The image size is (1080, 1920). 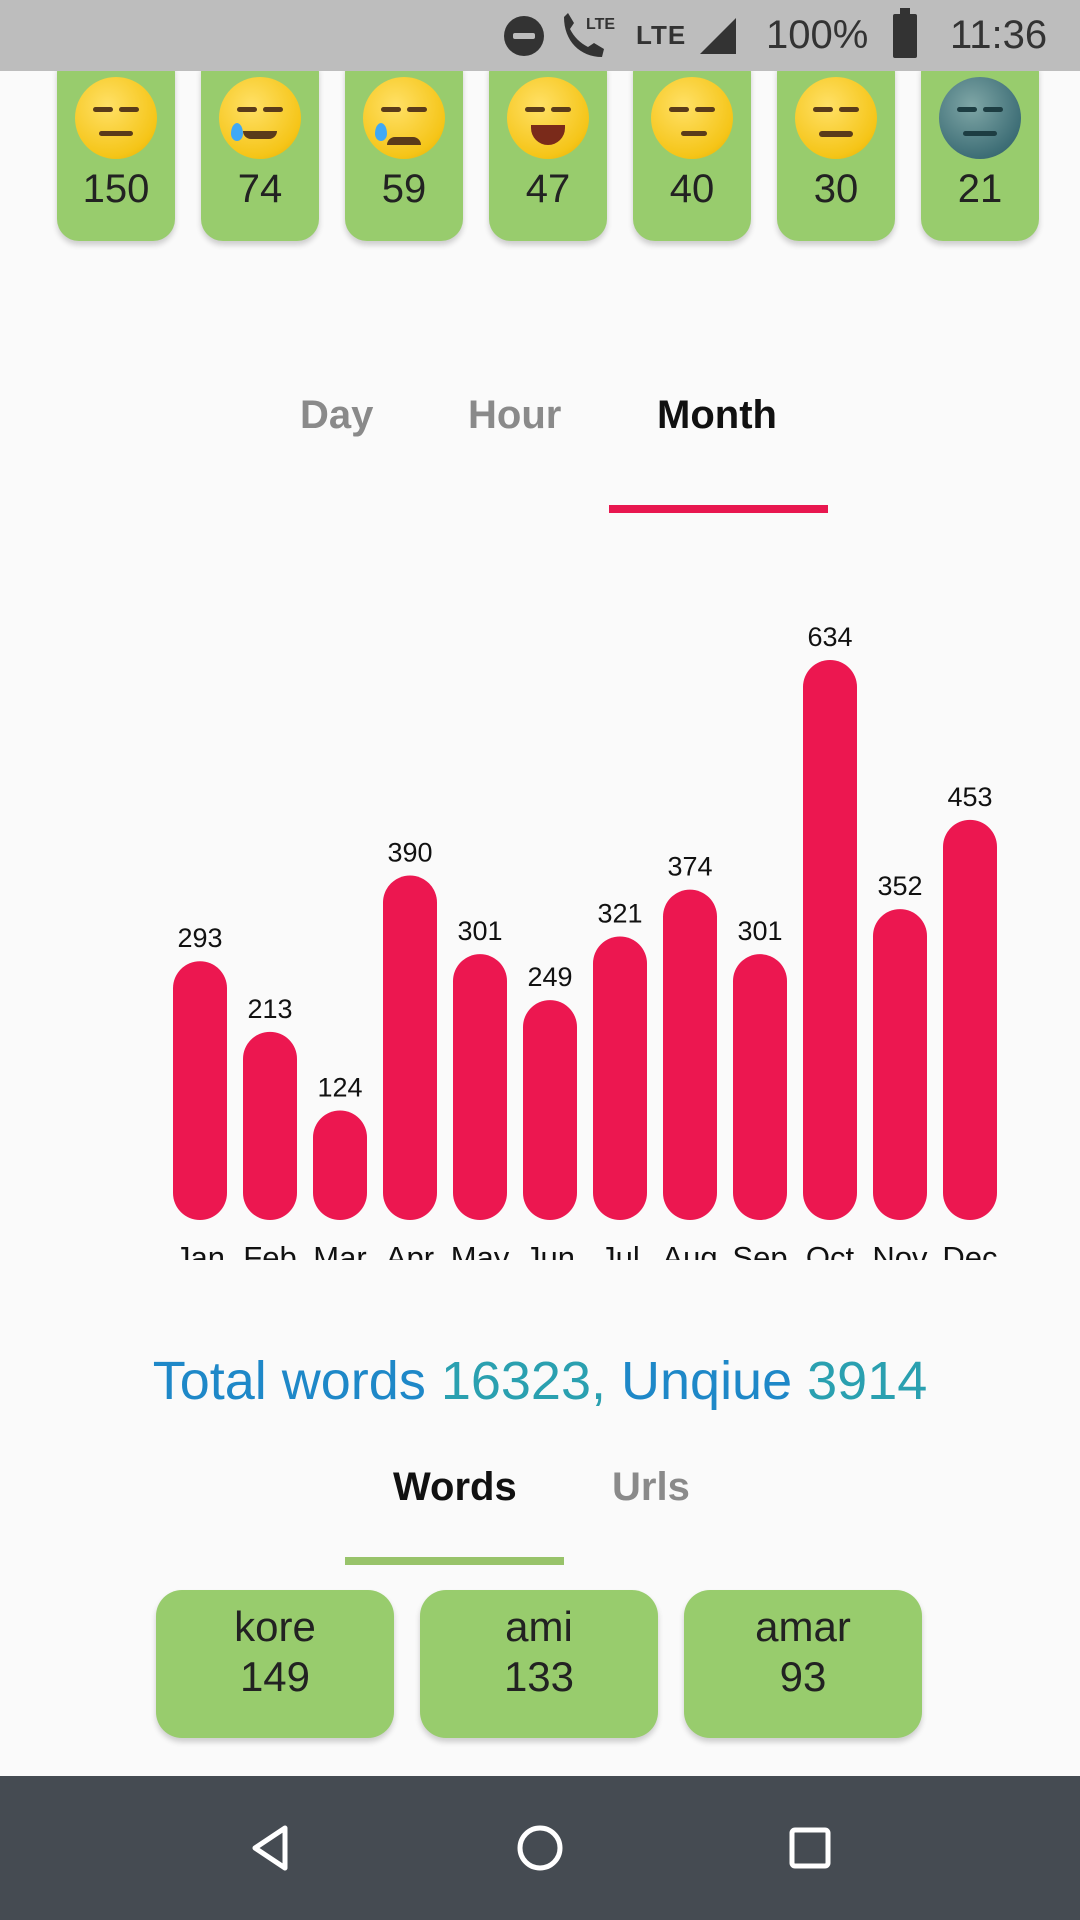 What do you see at coordinates (692, 189) in the screenshot?
I see `emoji-count: 40` at bounding box center [692, 189].